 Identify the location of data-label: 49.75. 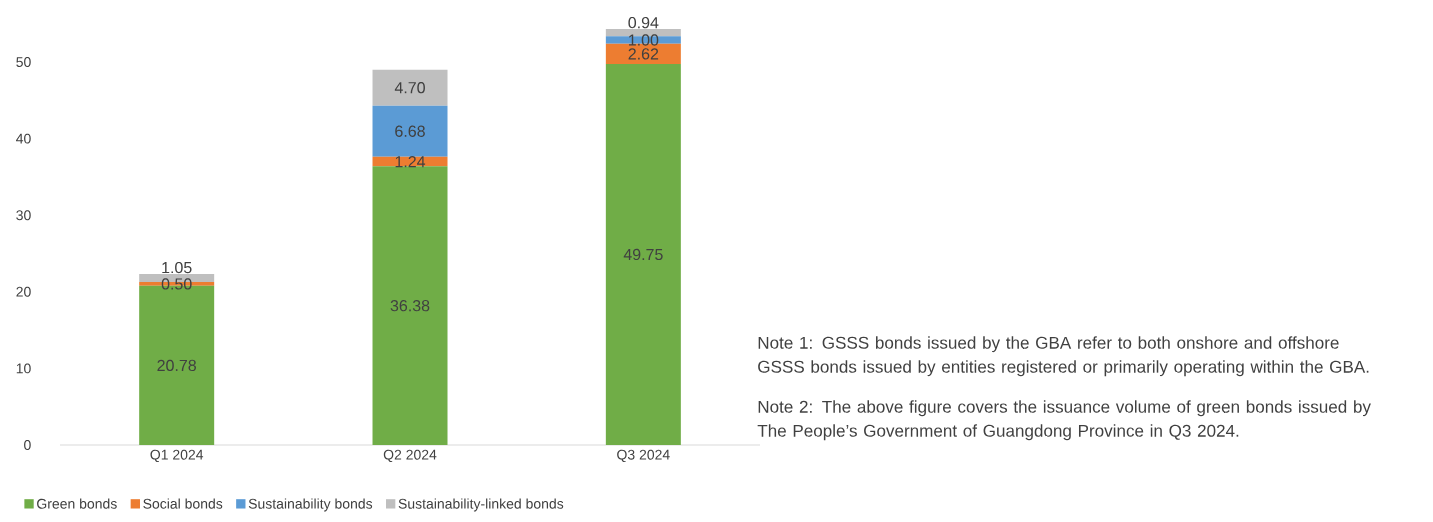
(643, 254).